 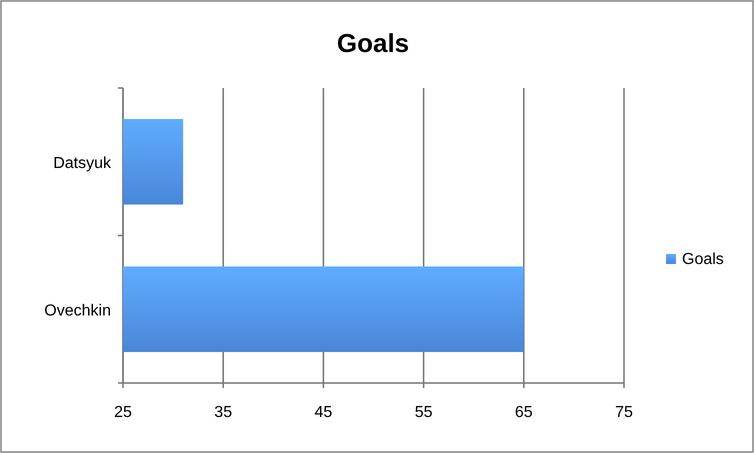 I want to click on chart-title: Goals, so click(x=373, y=43).